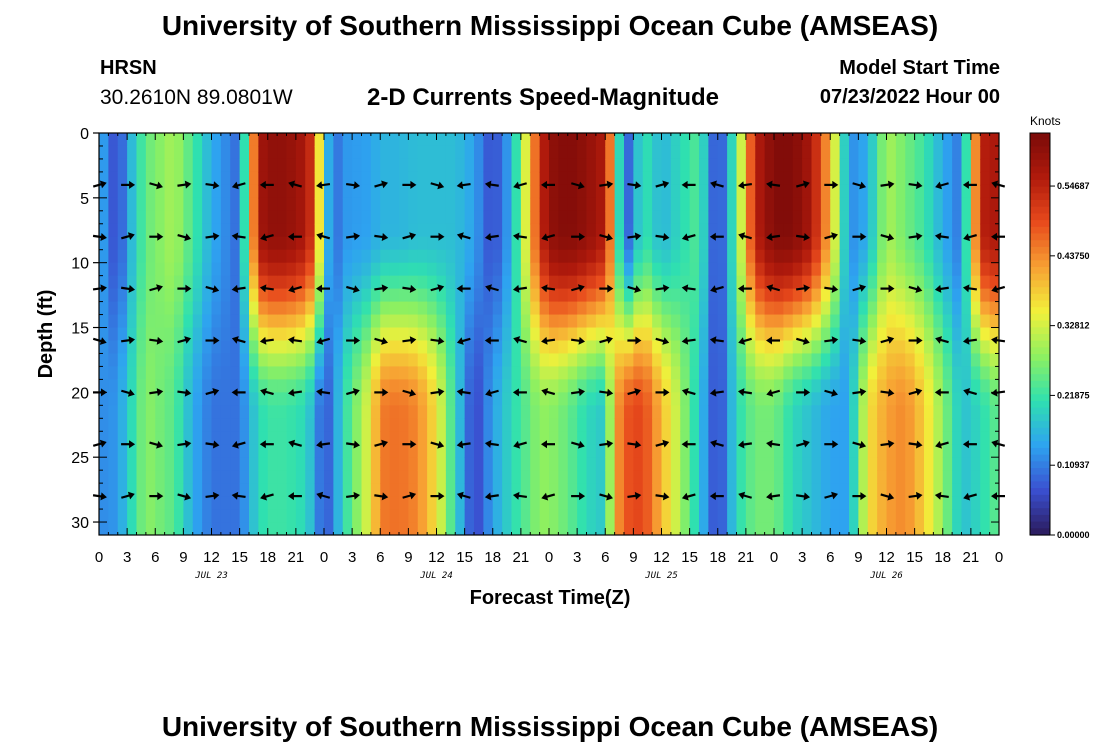  I want to click on model-start-label: Model Start Time, so click(919, 68).